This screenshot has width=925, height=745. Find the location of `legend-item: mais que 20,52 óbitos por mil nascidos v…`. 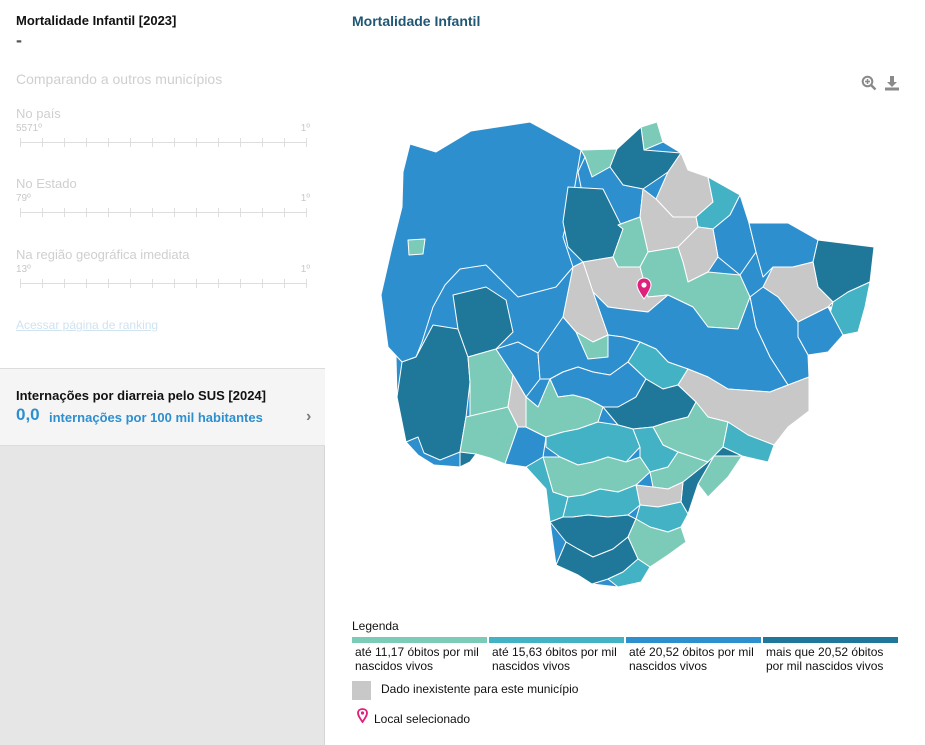

legend-item: mais que 20,52 óbitos por mil nascidos v… is located at coordinates (830, 655).